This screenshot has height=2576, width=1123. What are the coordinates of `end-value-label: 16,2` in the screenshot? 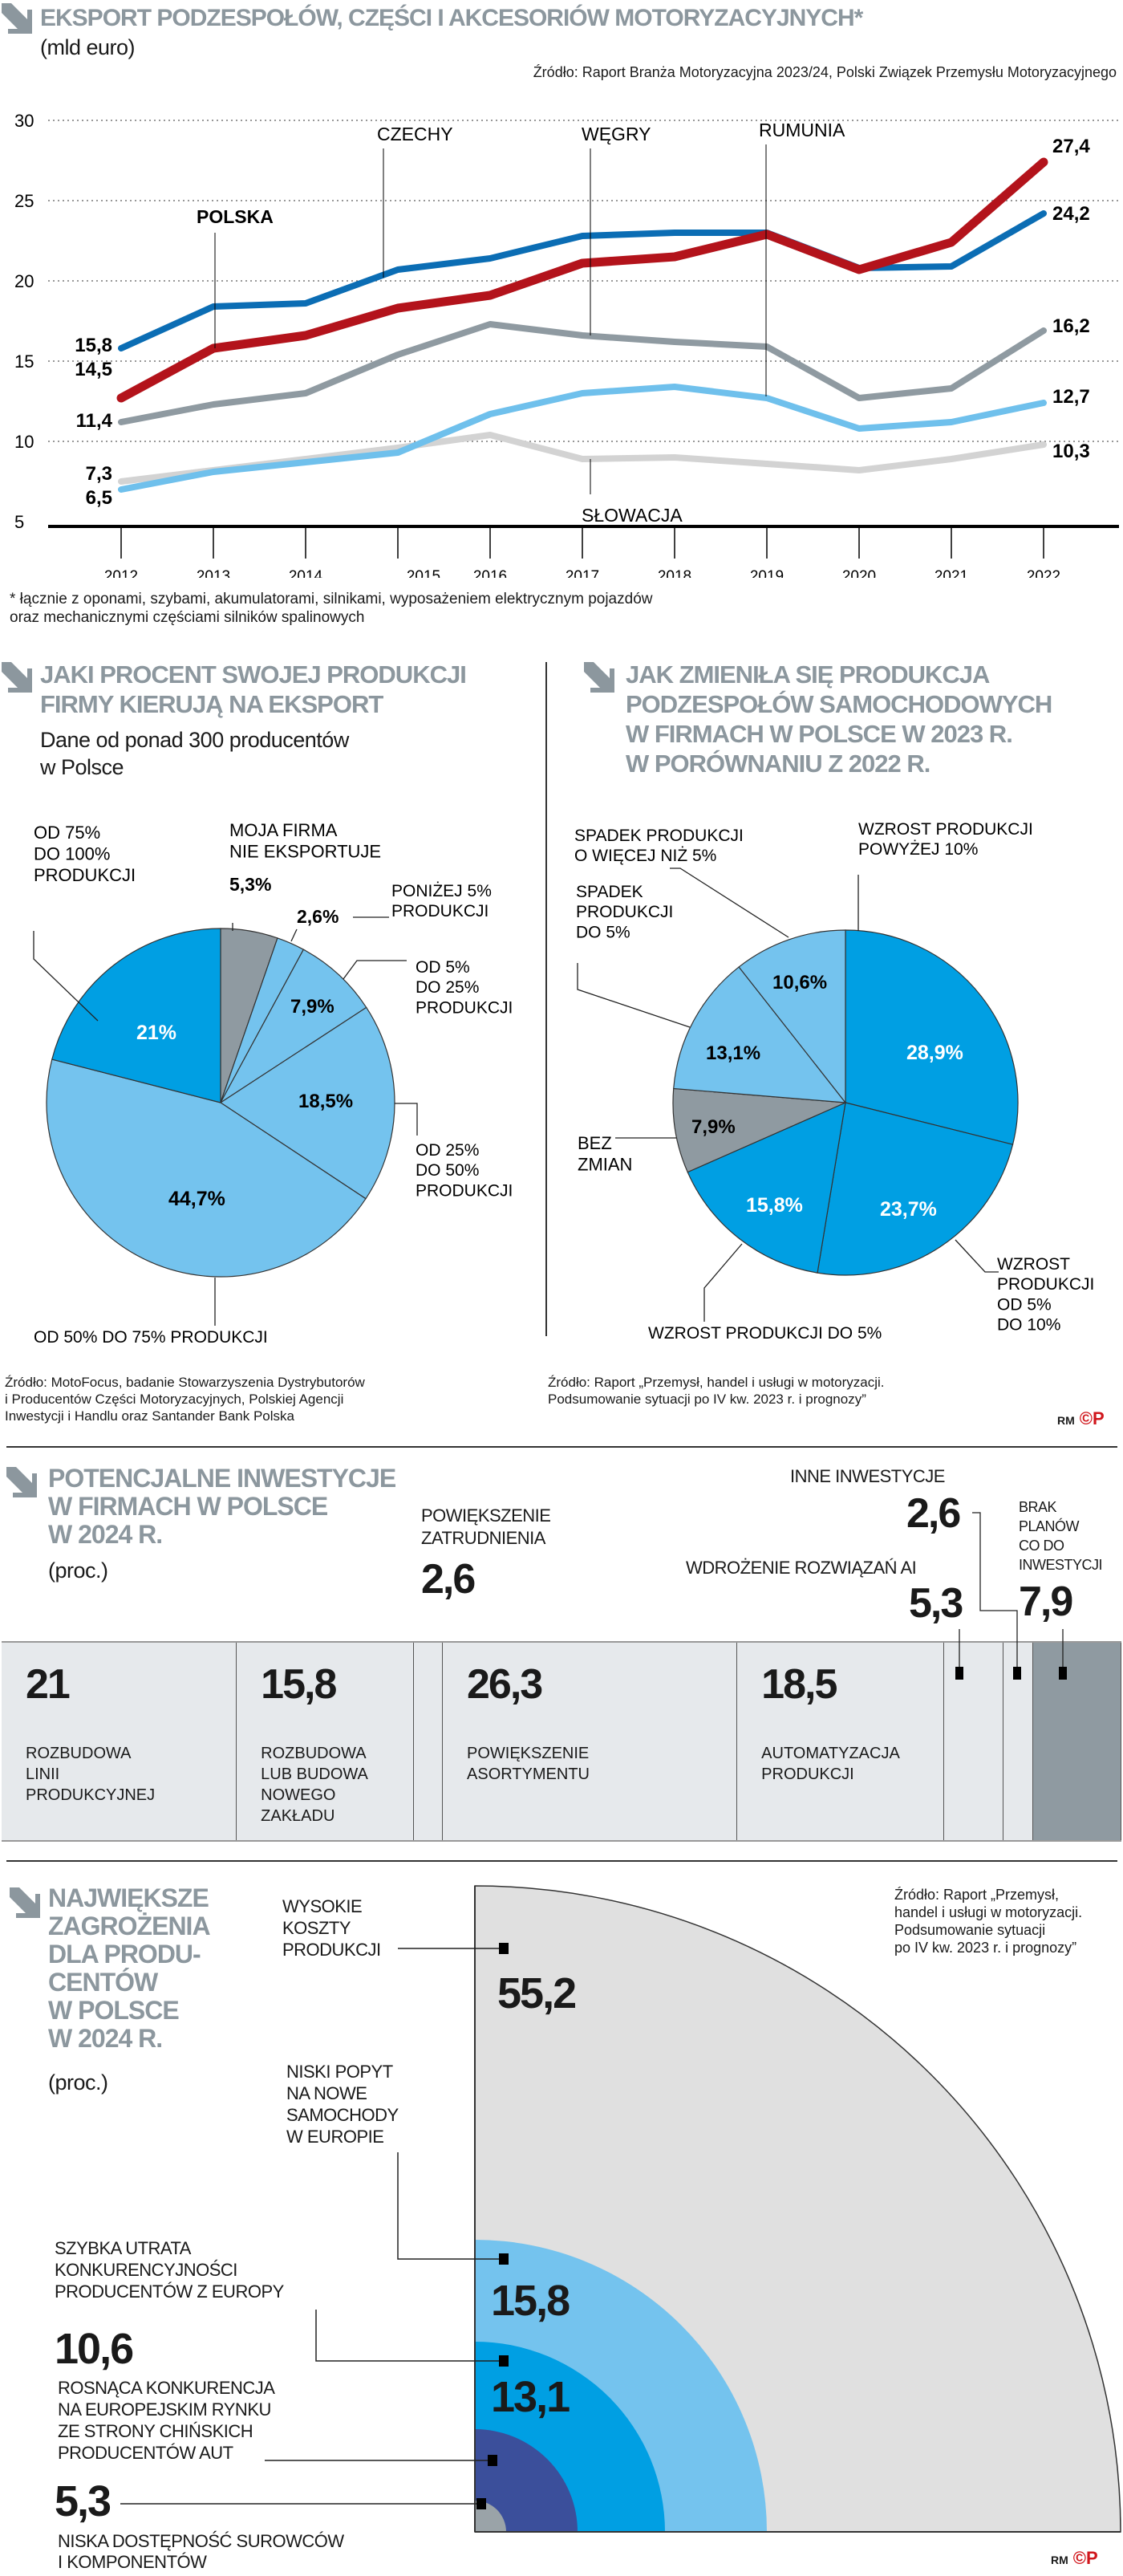 It's located at (1071, 326).